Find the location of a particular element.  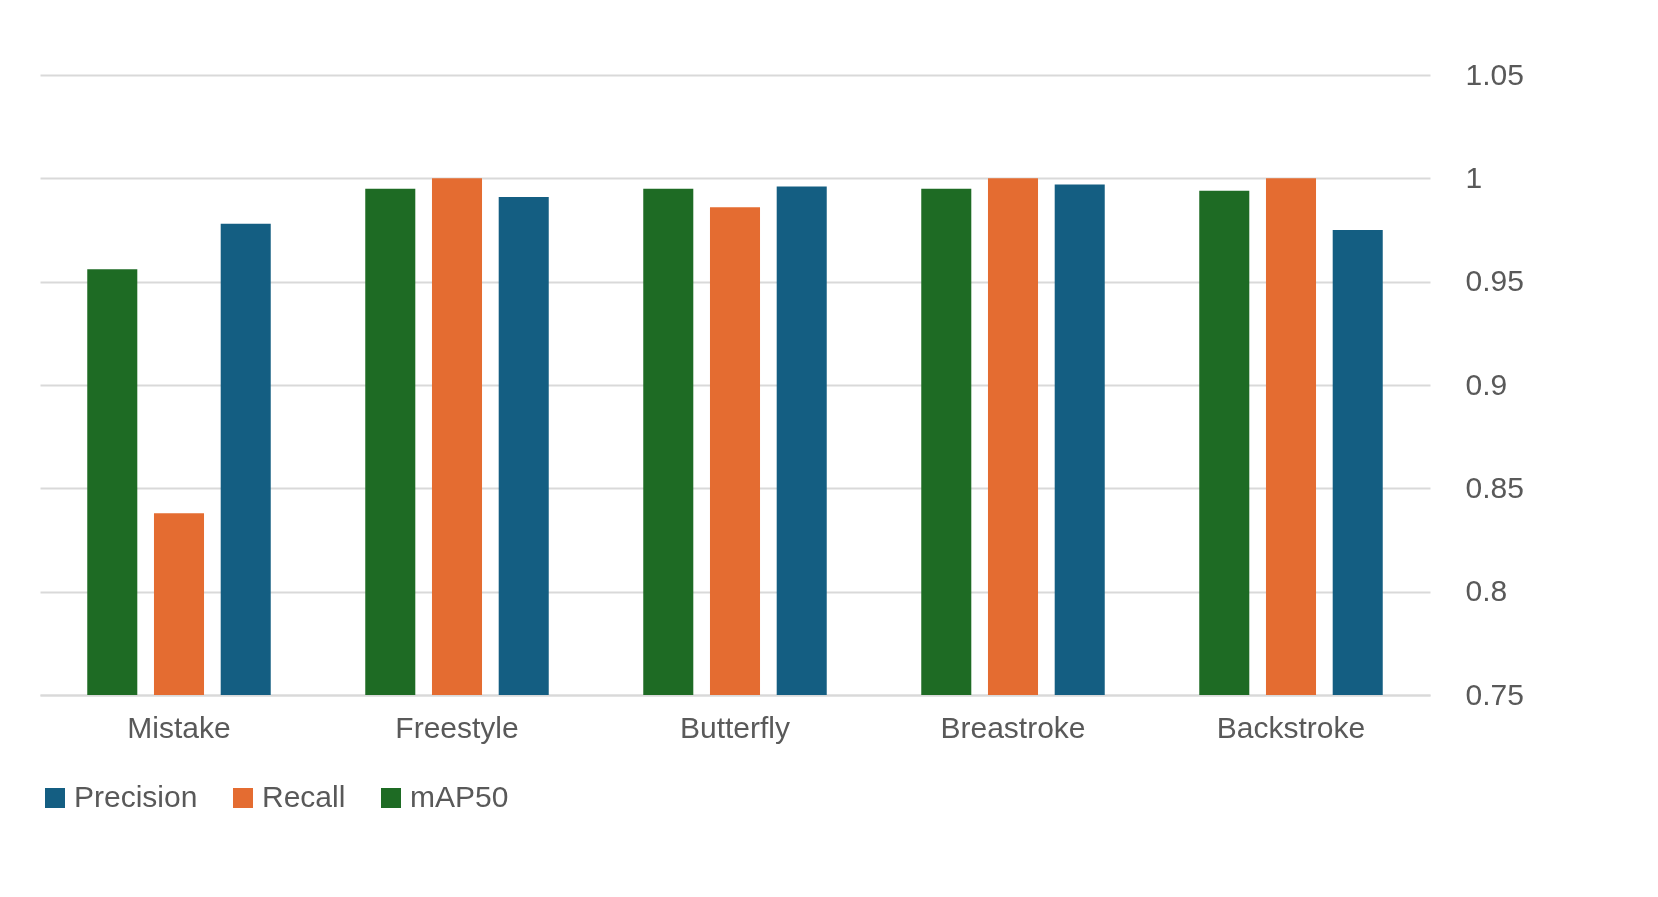

legend-label: Precision is located at coordinates (136, 796).